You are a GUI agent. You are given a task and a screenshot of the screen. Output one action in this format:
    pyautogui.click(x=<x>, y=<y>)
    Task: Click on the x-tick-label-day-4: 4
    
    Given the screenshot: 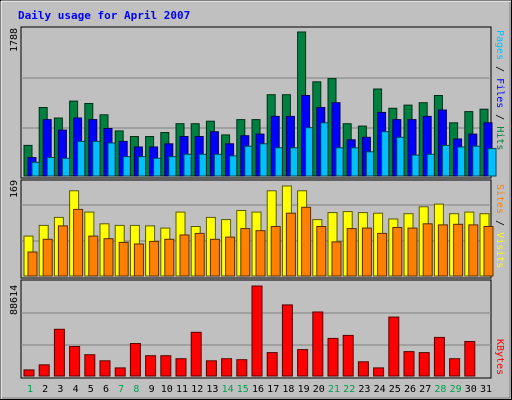 What is the action you would take?
    pyautogui.click(x=76, y=389)
    